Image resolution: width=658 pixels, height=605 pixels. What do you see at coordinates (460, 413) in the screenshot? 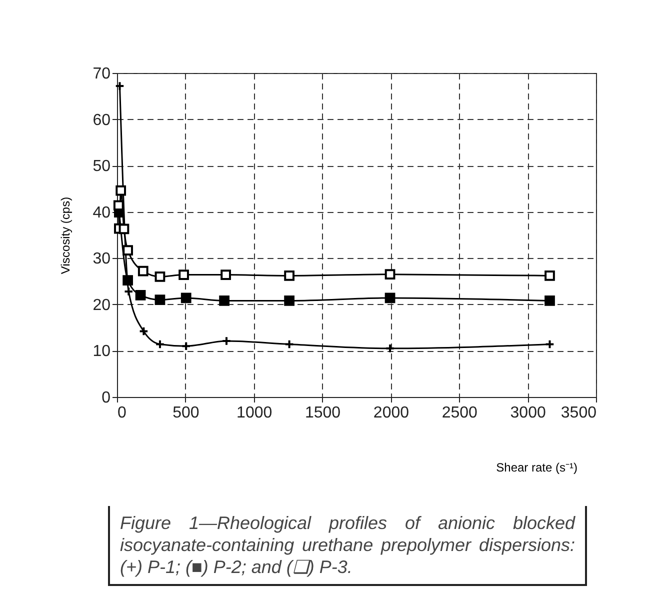
I see `x-tick-label: 2500` at bounding box center [460, 413].